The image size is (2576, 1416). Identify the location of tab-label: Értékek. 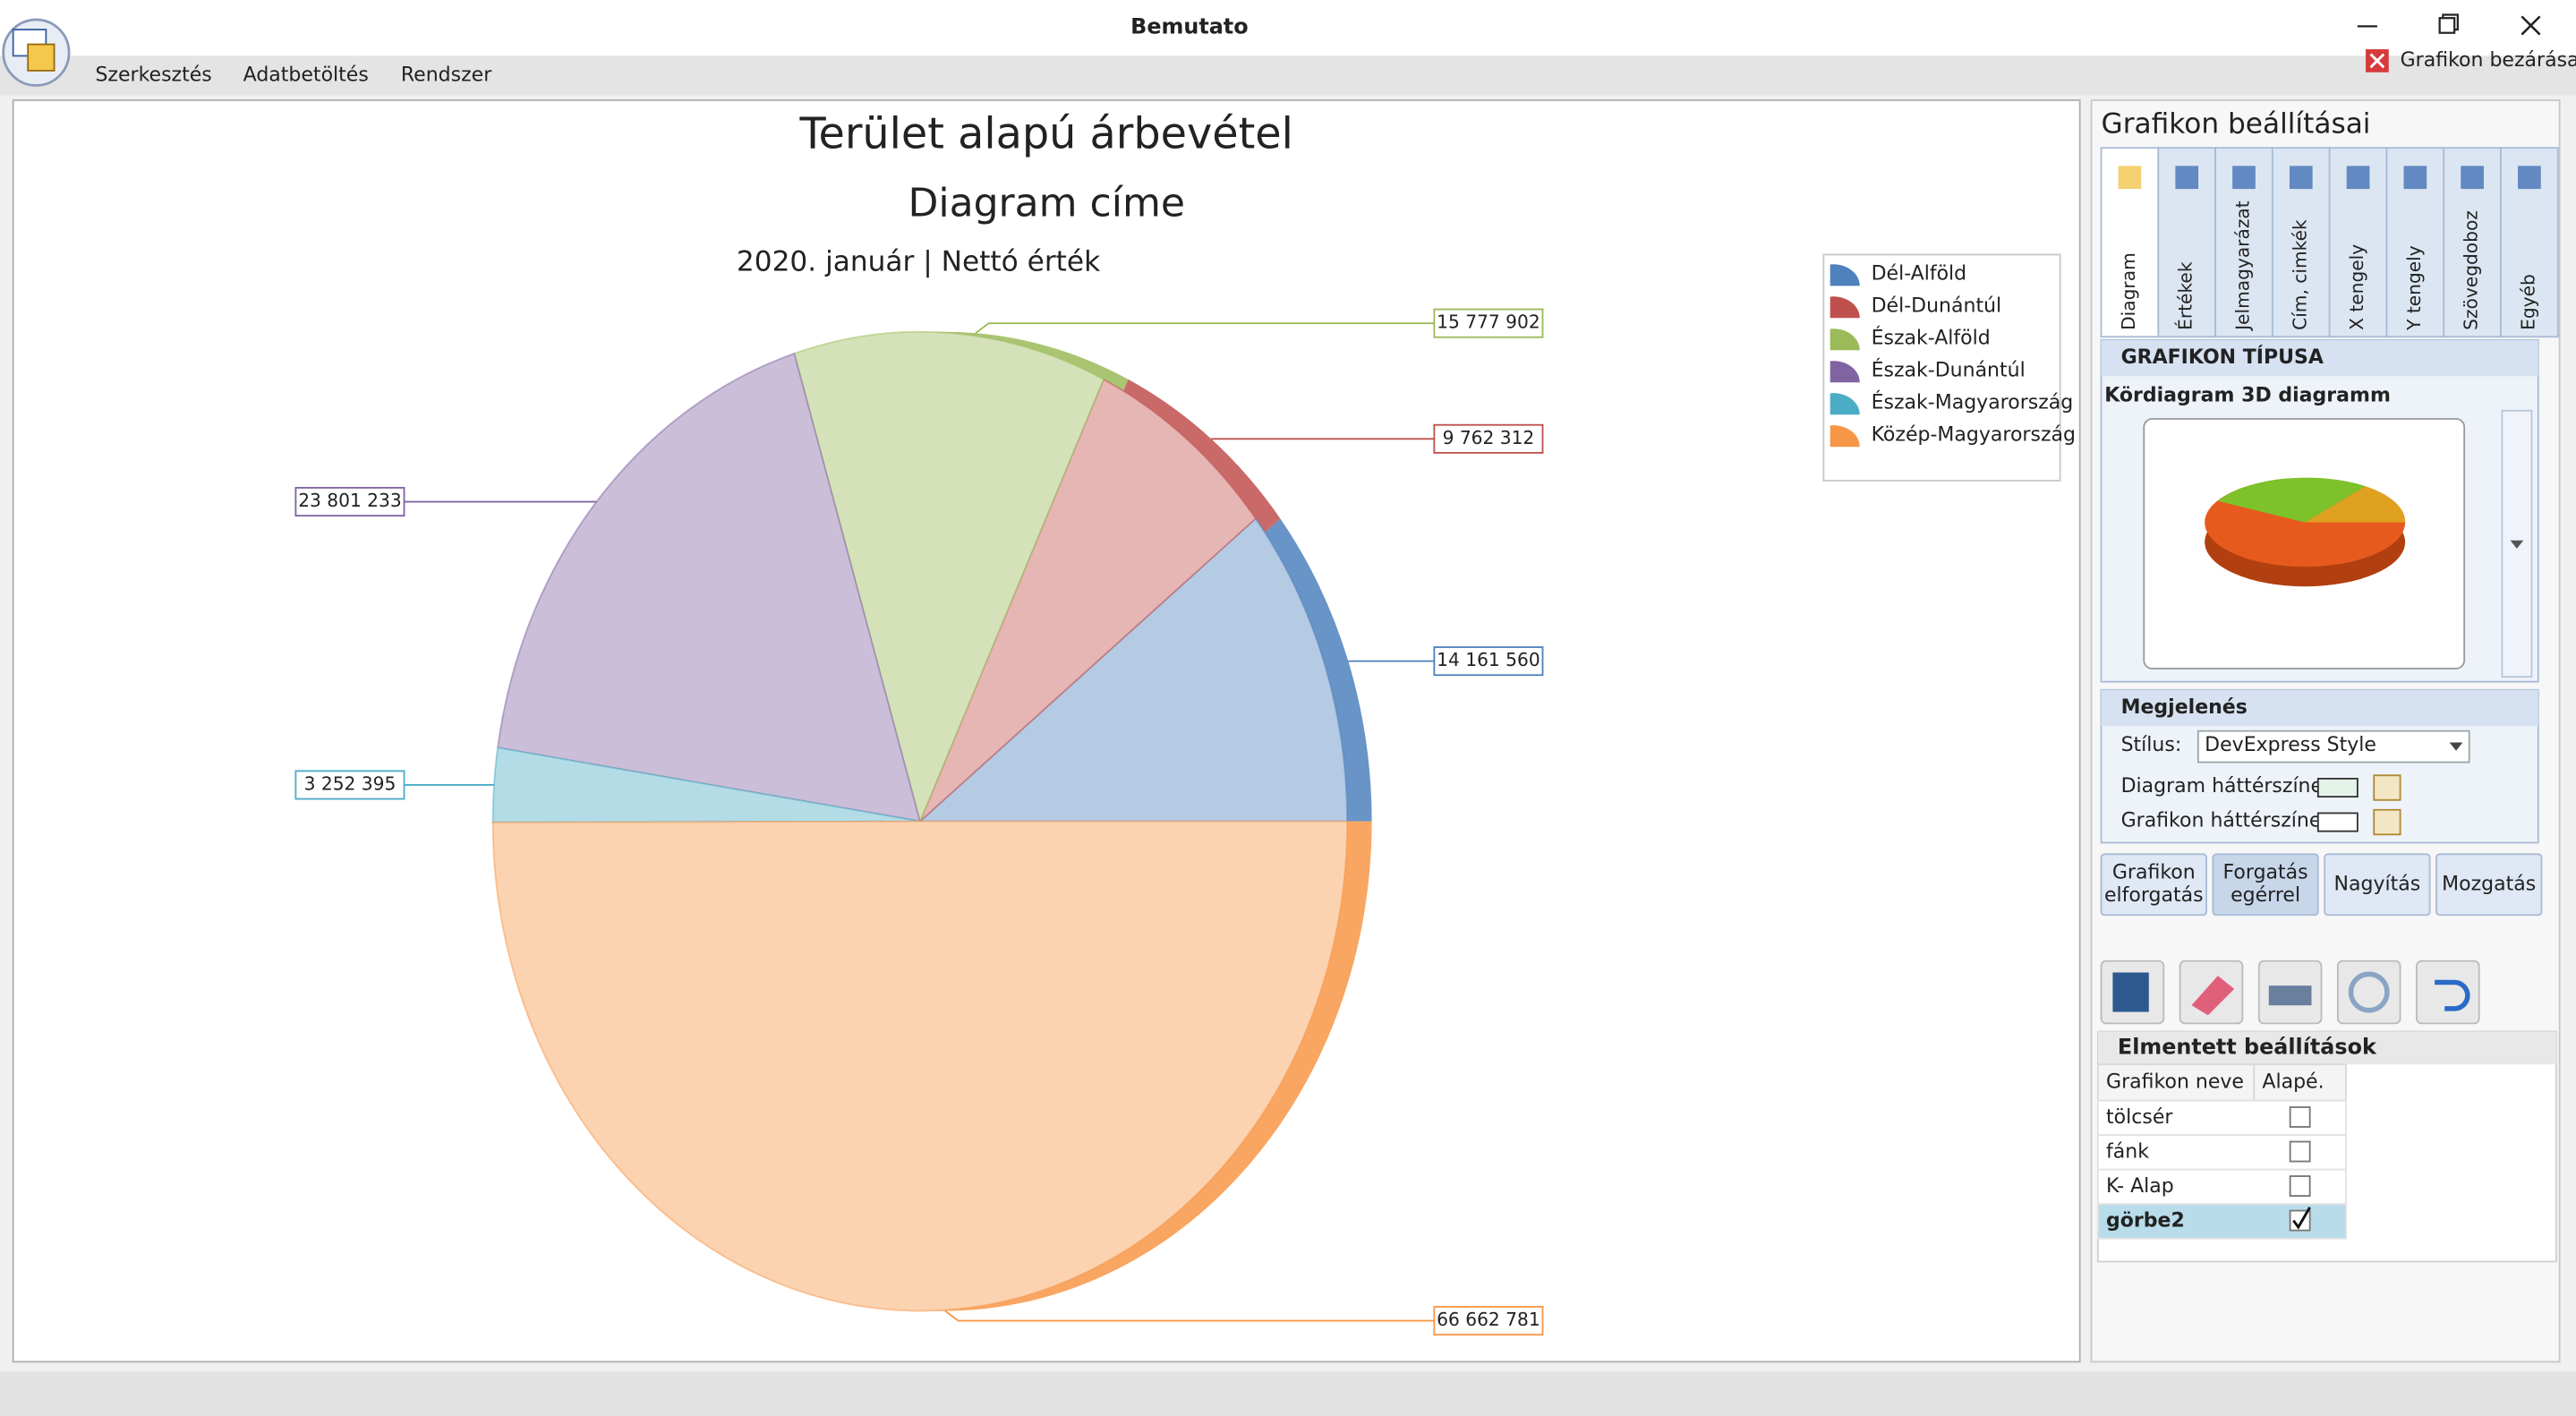
(2185, 295).